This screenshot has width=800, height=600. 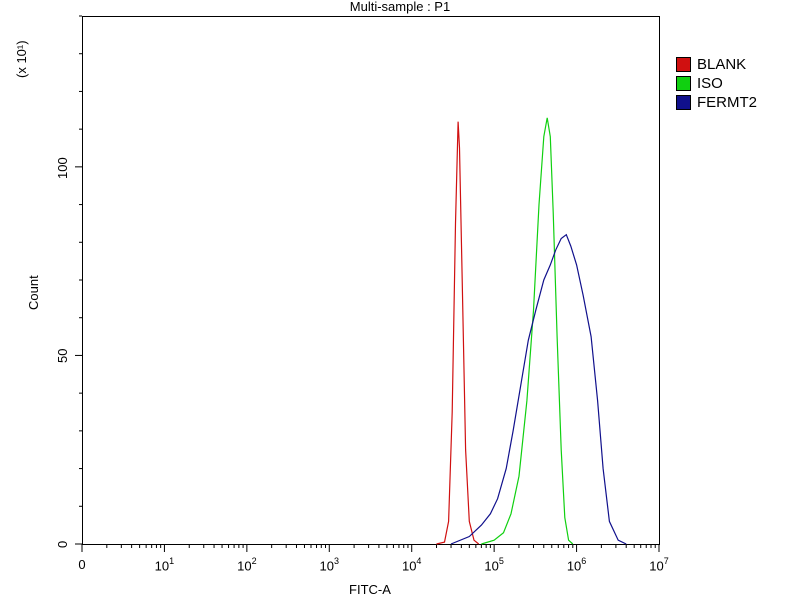 I want to click on x-tick-base: 0, so click(x=82, y=564).